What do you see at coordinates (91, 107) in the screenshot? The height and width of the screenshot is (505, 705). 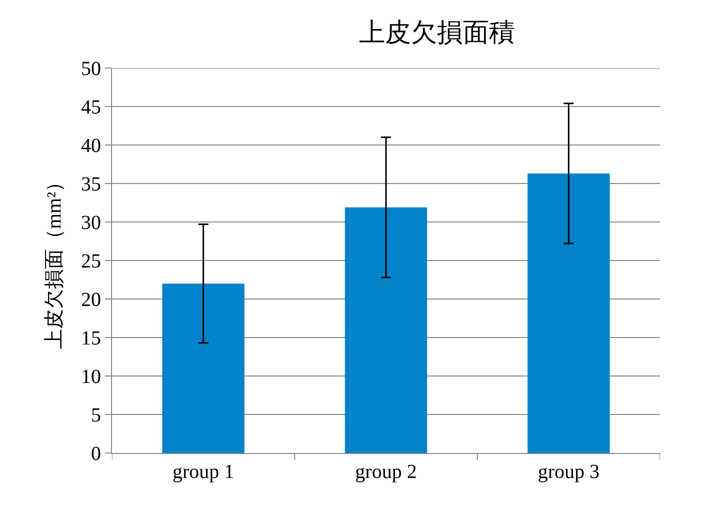 I see `y-tick-label: 45` at bounding box center [91, 107].